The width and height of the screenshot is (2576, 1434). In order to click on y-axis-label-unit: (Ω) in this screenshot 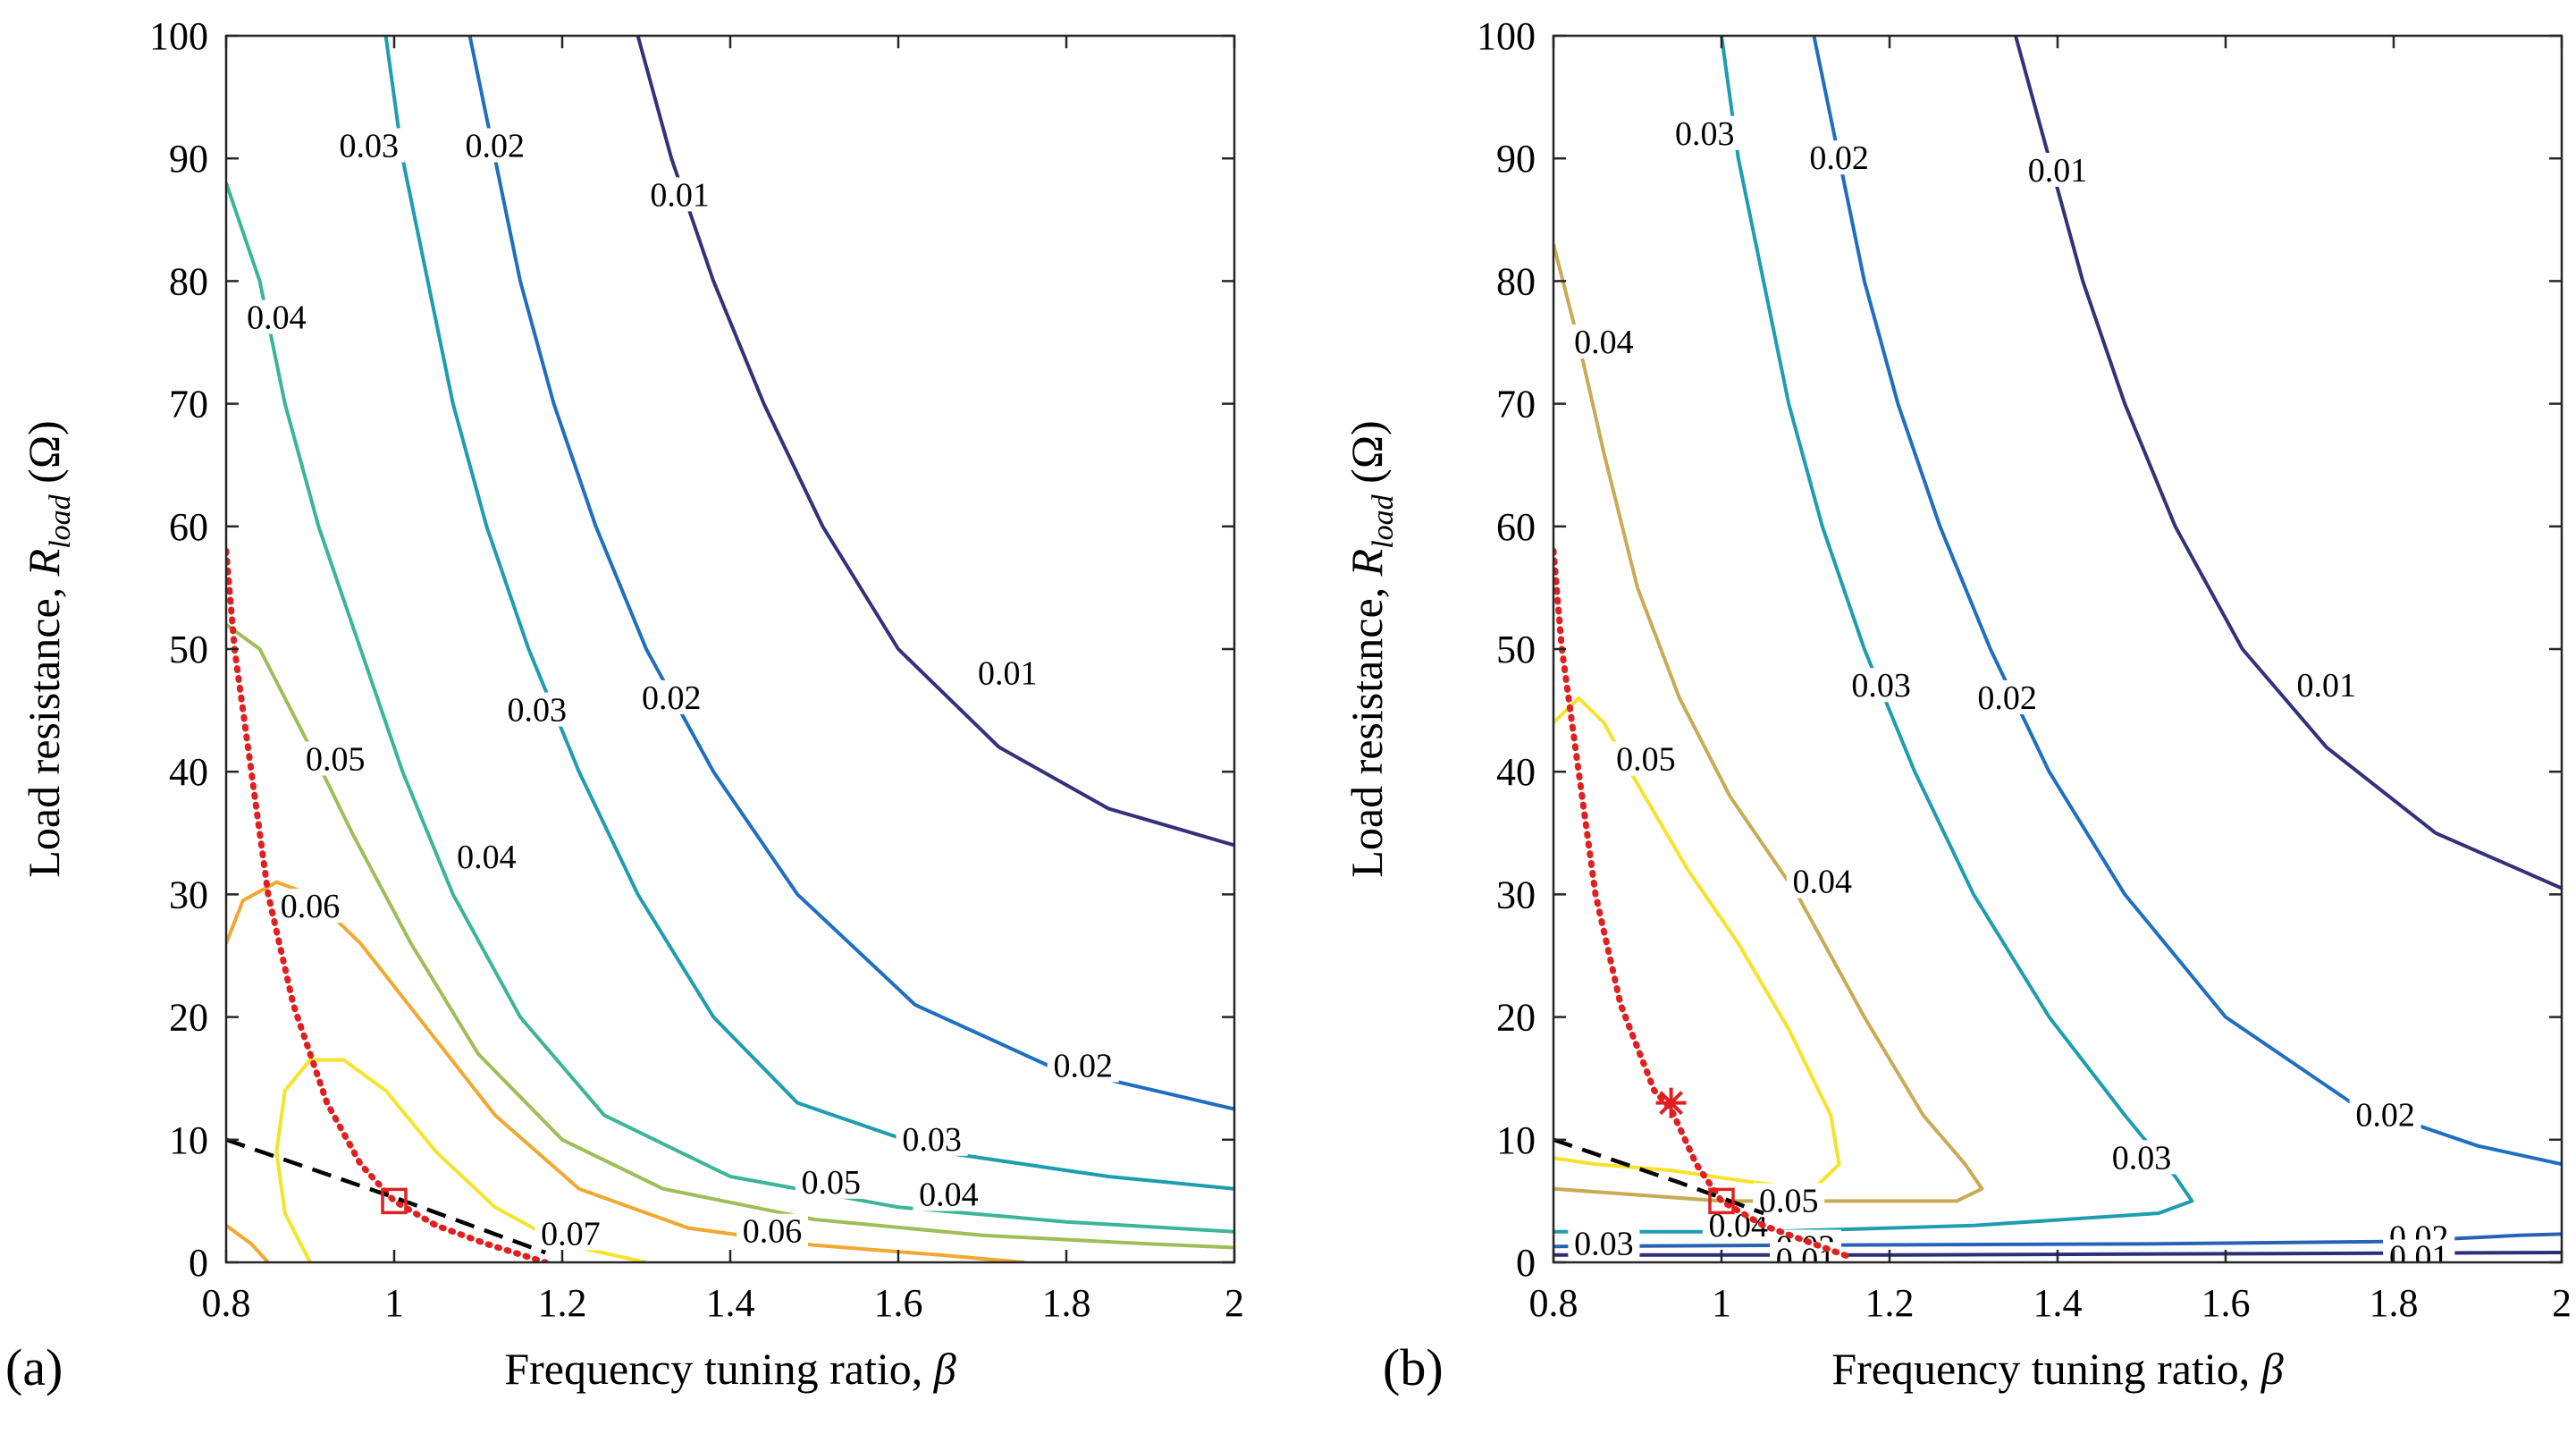, I will do `click(1367, 457)`.